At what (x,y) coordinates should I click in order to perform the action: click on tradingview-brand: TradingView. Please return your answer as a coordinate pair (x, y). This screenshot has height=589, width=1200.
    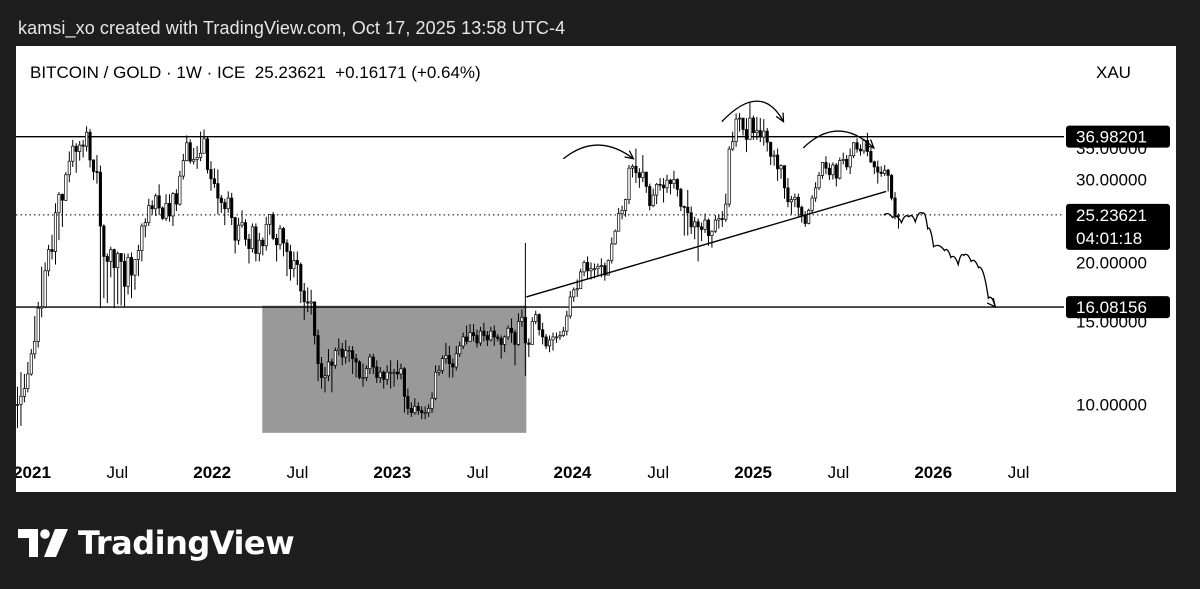
    Looking at the image, I should click on (156, 543).